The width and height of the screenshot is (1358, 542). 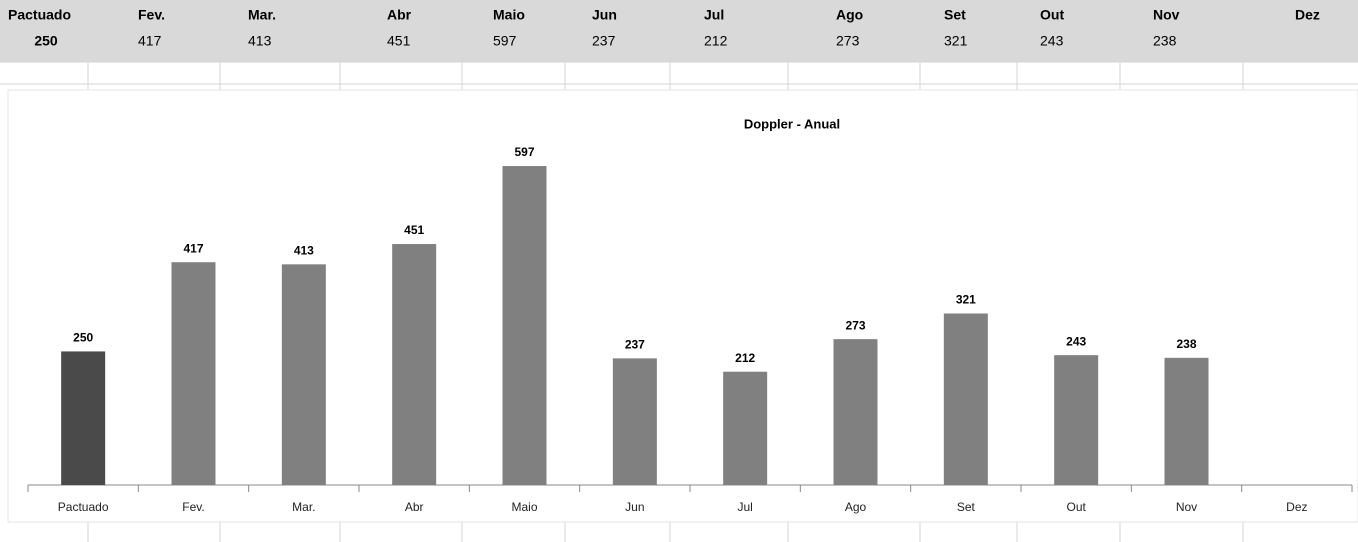 I want to click on x-tick-label: Maio, so click(x=524, y=507).